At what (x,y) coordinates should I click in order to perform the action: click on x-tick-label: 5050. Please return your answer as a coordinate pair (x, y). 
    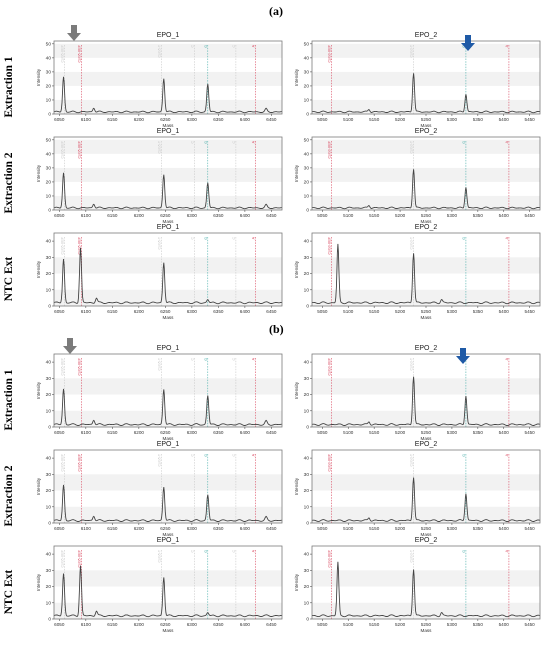
    Looking at the image, I should click on (322, 119).